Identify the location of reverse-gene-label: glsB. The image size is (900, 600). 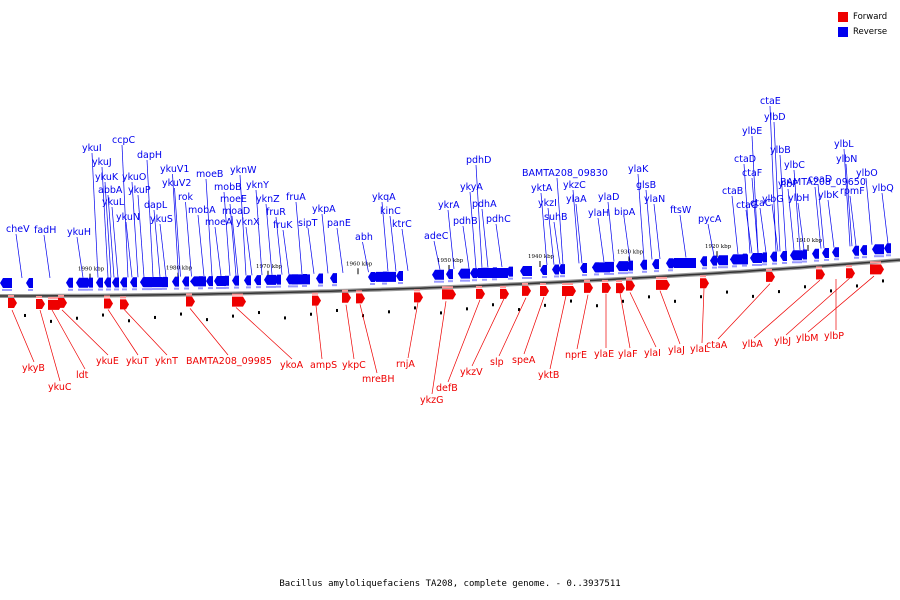
(646, 185).